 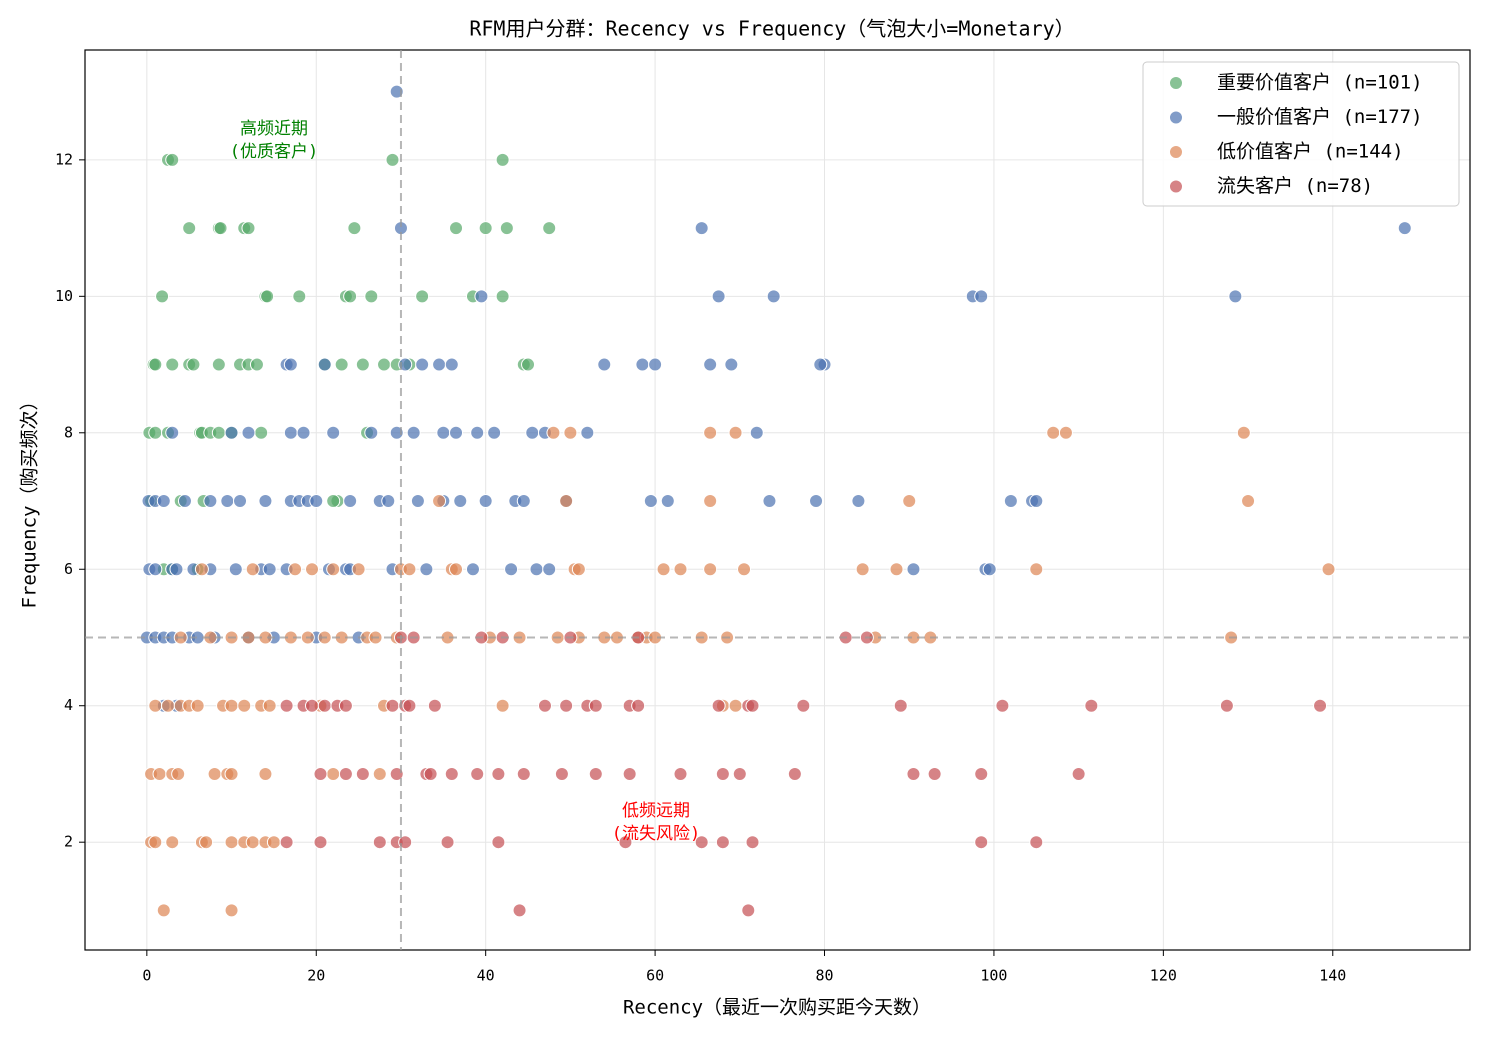 I want to click on y-axis-label: Frequency（购买频次）, so click(x=30, y=500).